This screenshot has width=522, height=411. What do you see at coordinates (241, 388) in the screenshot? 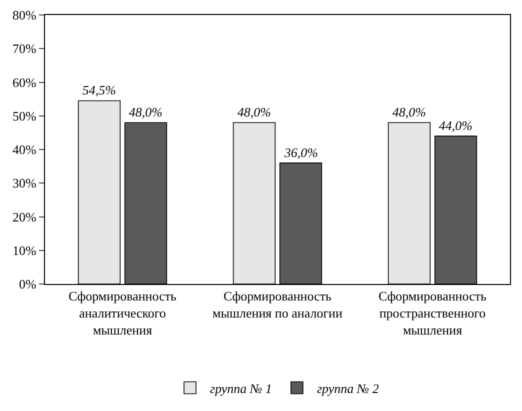
I see `legend-label: группа № 1` at bounding box center [241, 388].